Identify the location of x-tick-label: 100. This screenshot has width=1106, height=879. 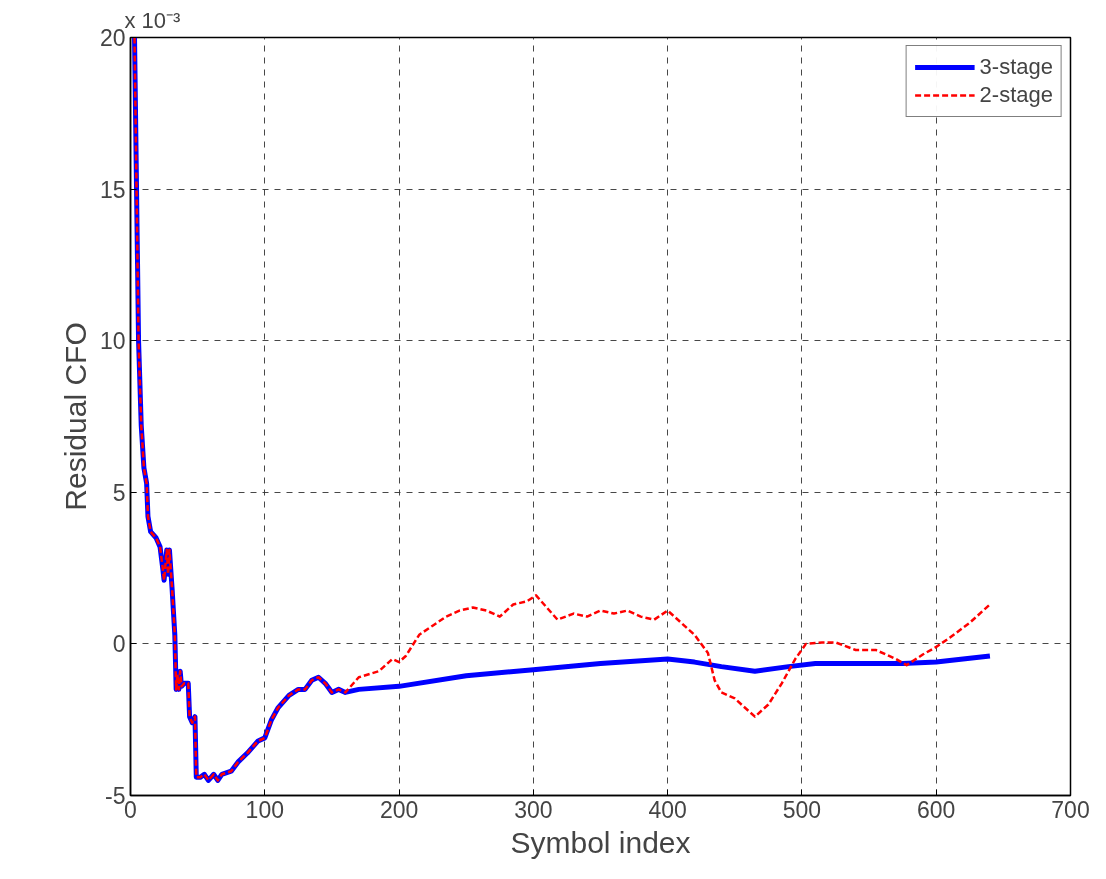
(264, 809).